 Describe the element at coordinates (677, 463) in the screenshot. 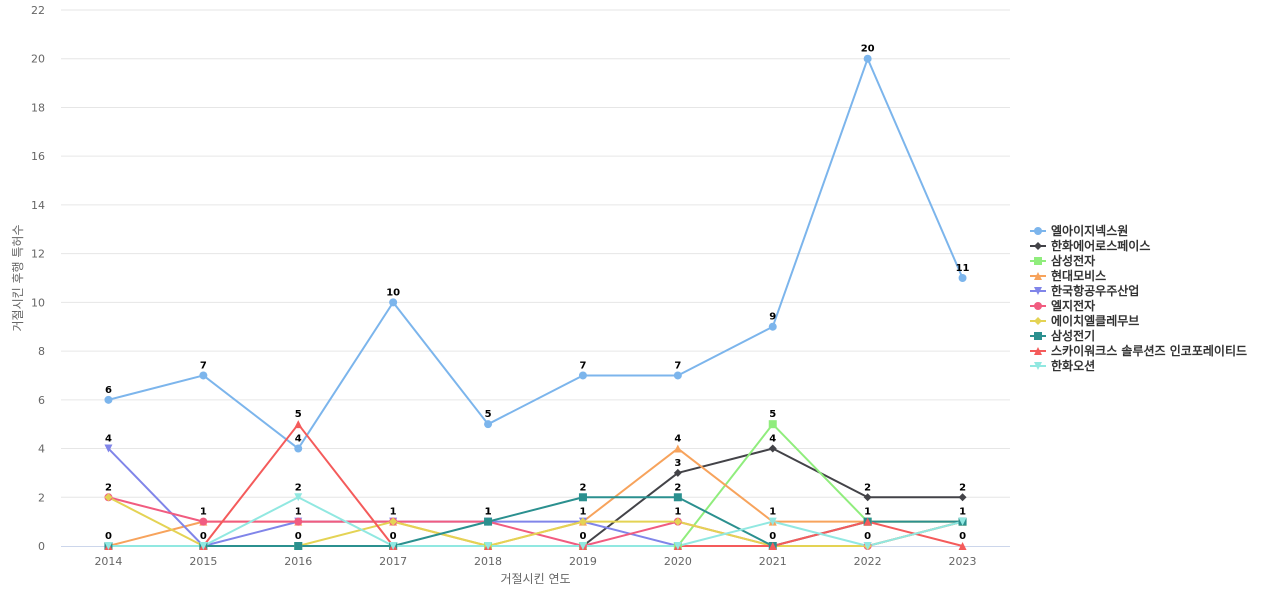

I see `data-label: 3` at that location.